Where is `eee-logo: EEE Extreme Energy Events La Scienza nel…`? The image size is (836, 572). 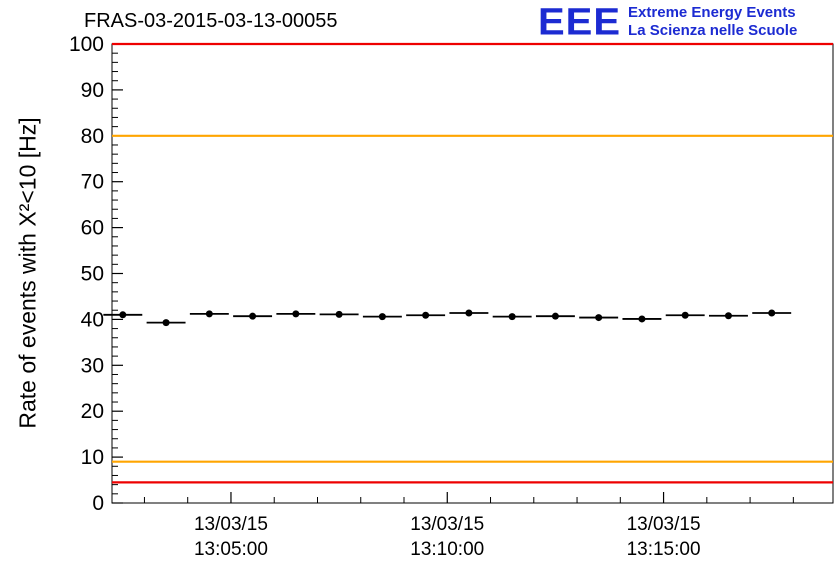
eee-logo: EEE Extreme Energy Events La Scienza nel… is located at coordinates (667, 22).